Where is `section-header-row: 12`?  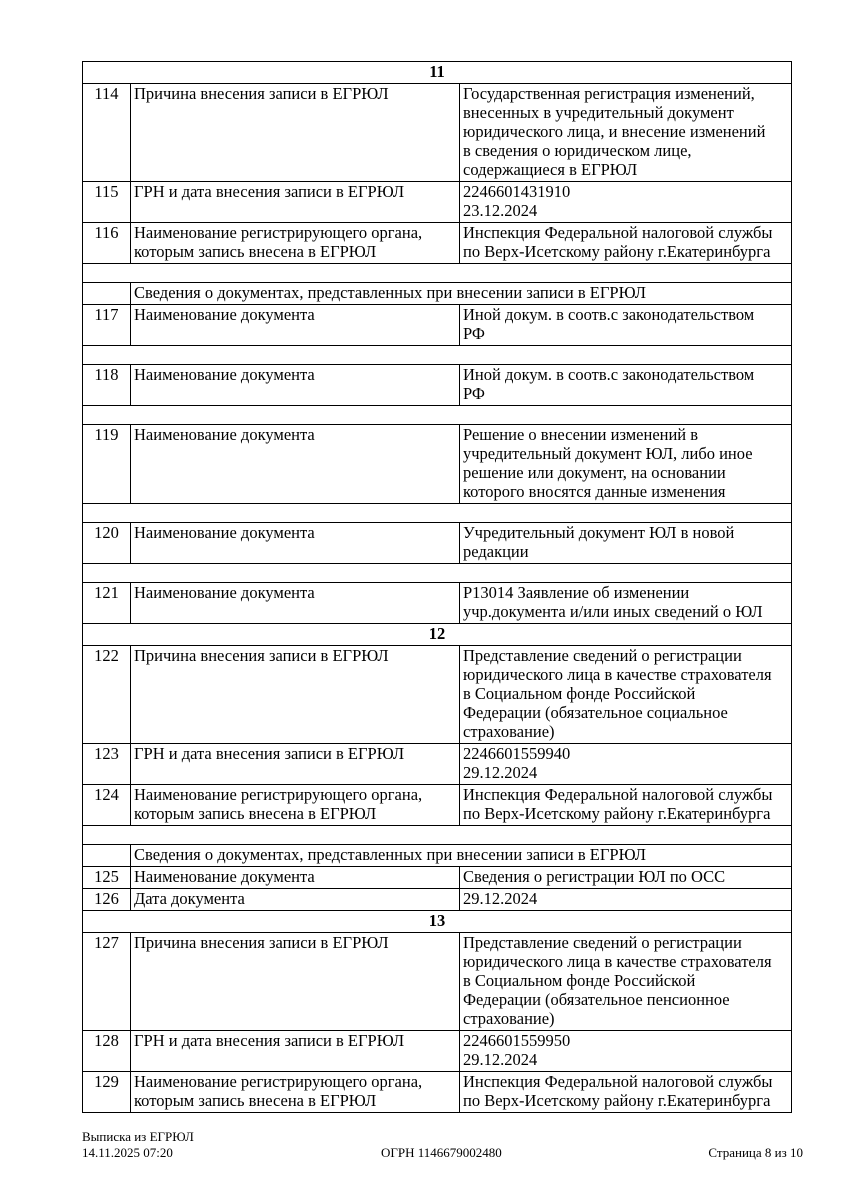 section-header-row: 12 is located at coordinates (437, 634).